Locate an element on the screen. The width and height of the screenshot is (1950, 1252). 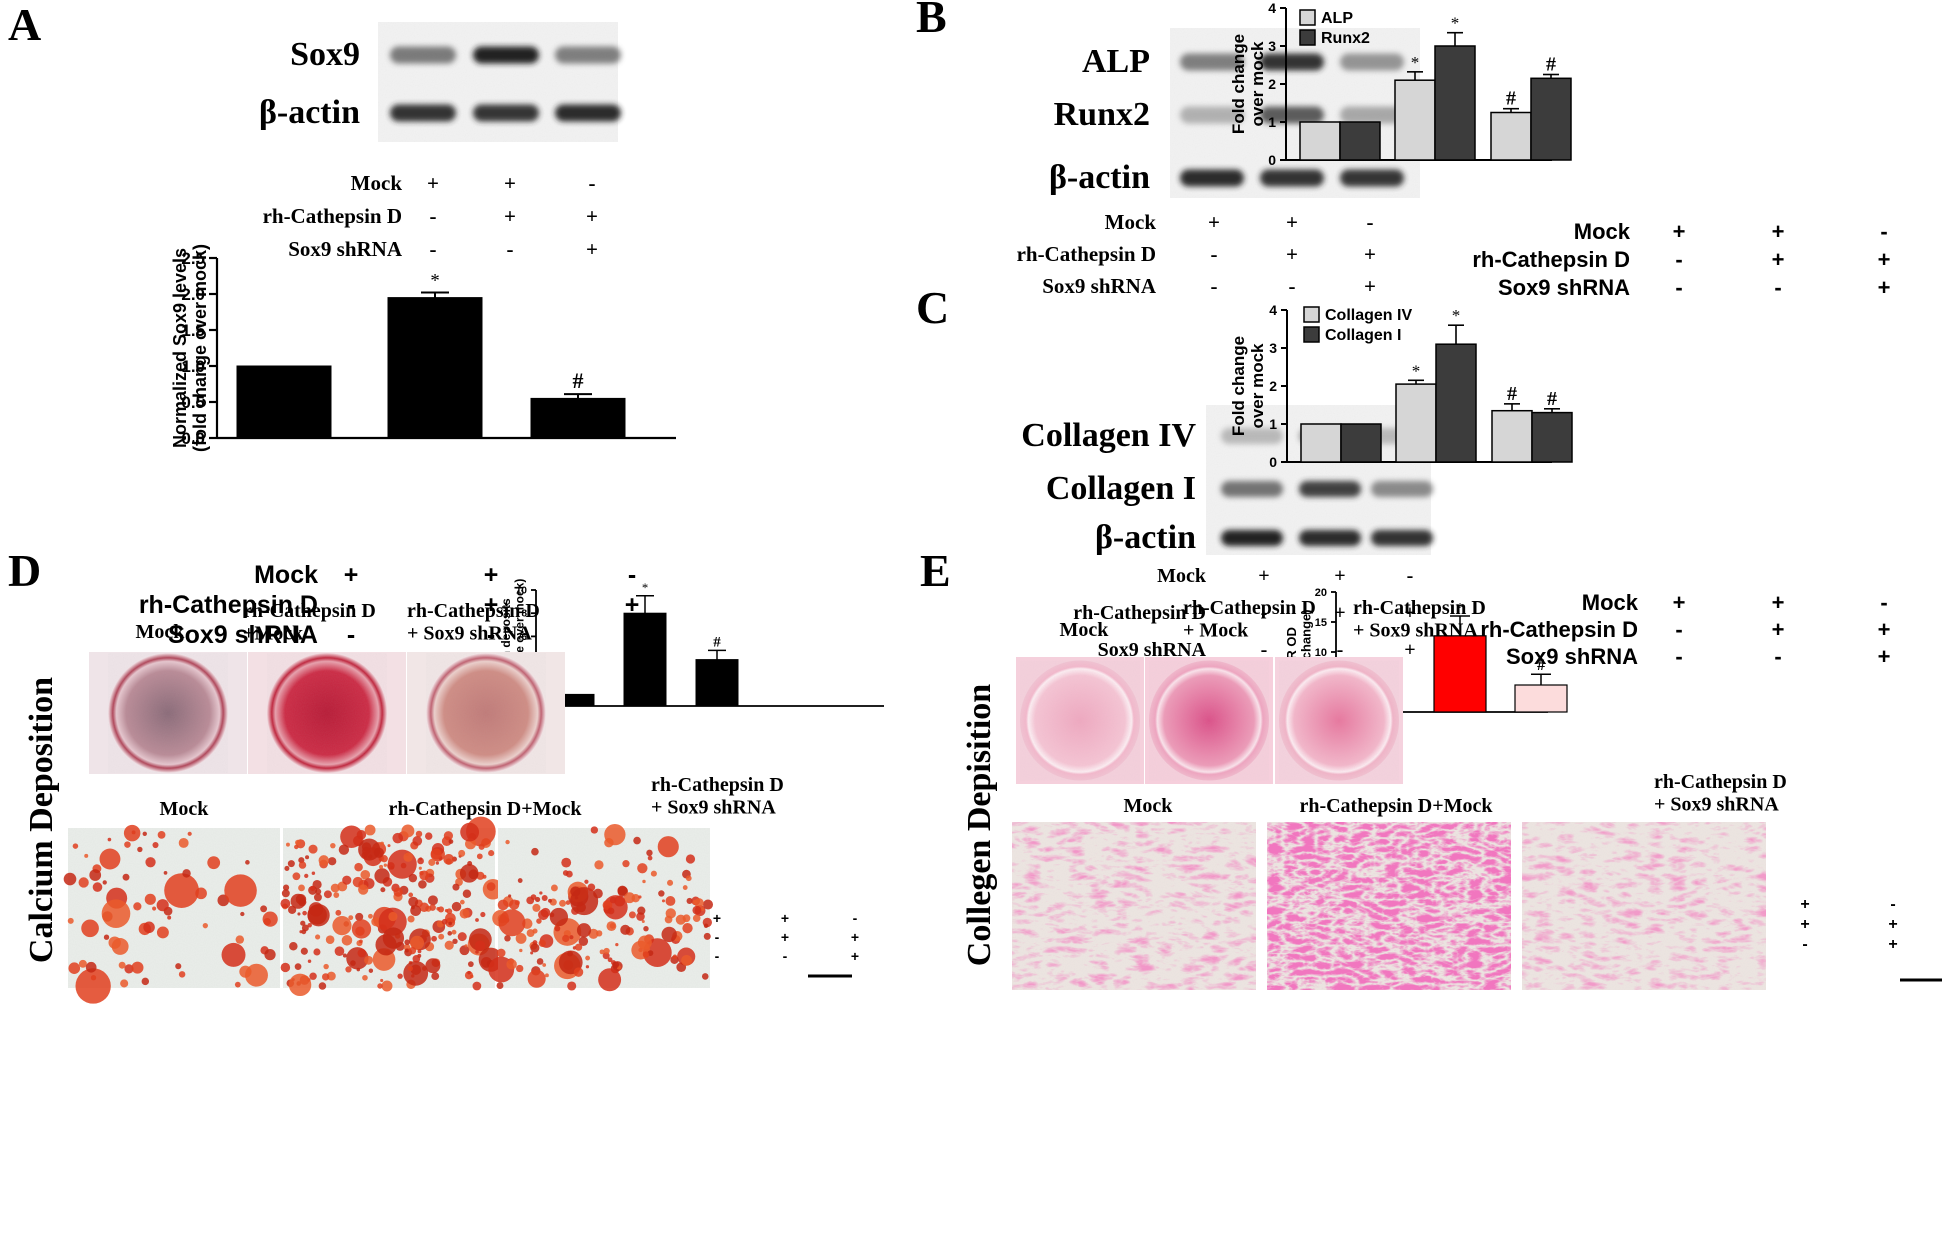
y-tick-label: 20 is located at coordinates (1321, 593).